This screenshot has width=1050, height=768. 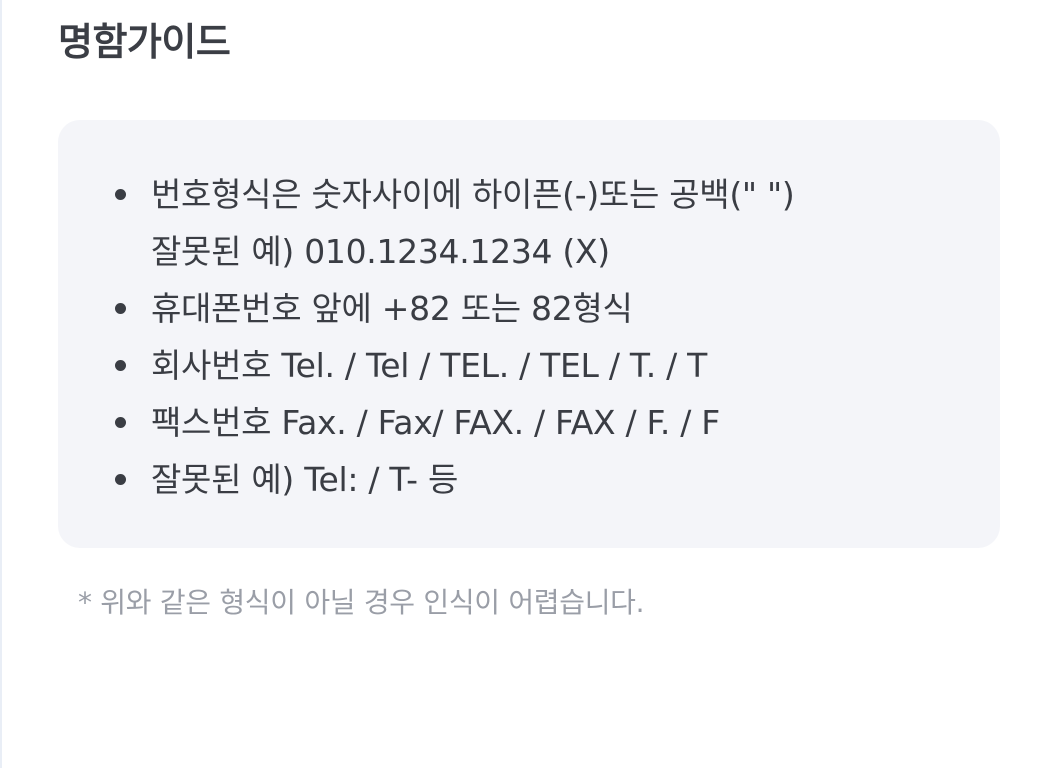 What do you see at coordinates (529, 479) in the screenshot?
I see `guide-item-wrong-example: 잘못된 예) Tel: / T- 등` at bounding box center [529, 479].